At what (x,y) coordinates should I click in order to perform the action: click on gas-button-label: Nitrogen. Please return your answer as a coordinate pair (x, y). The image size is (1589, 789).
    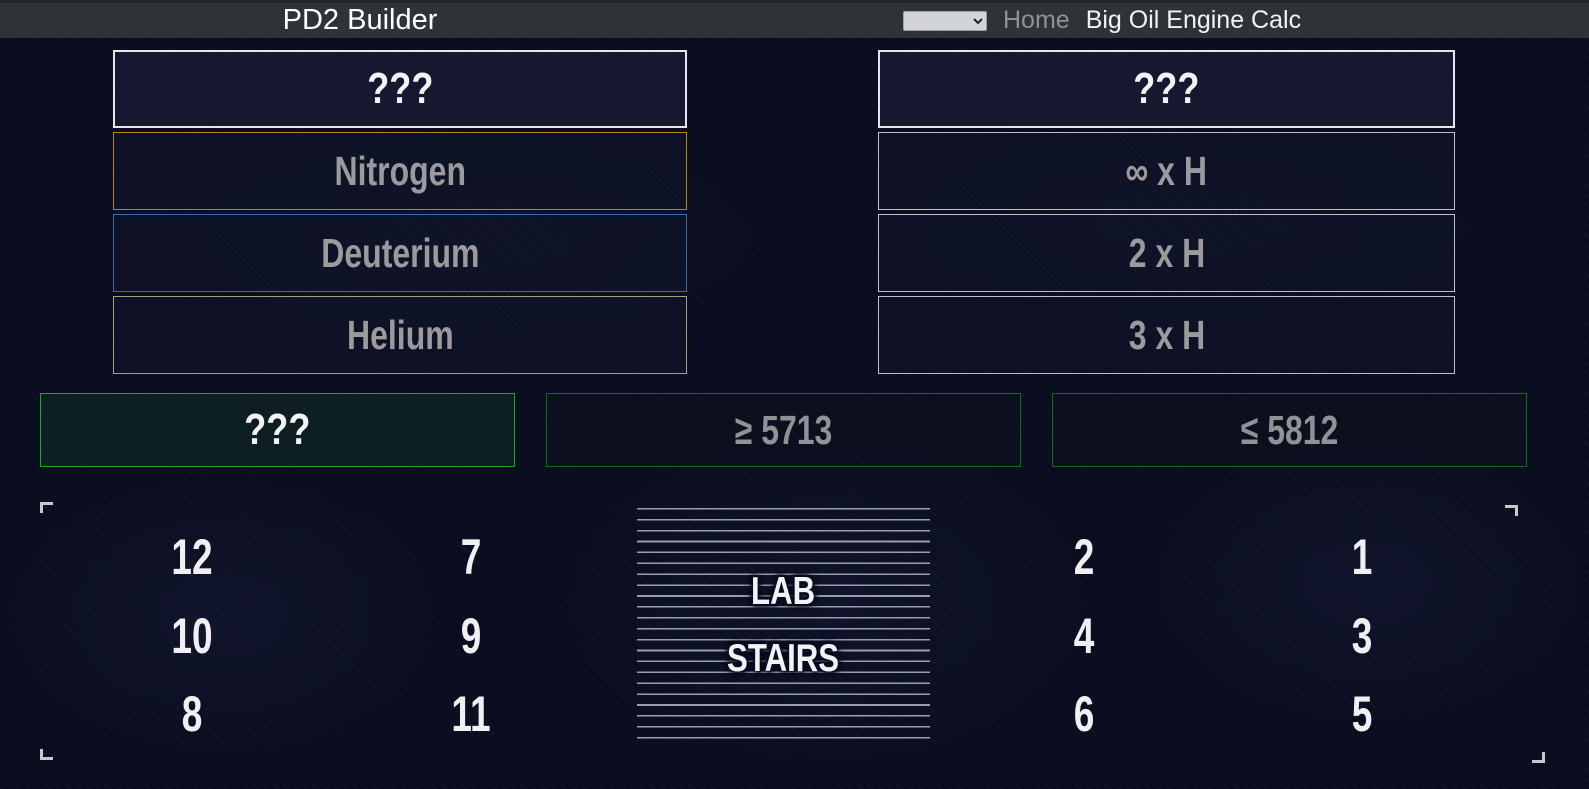
    Looking at the image, I should click on (400, 170).